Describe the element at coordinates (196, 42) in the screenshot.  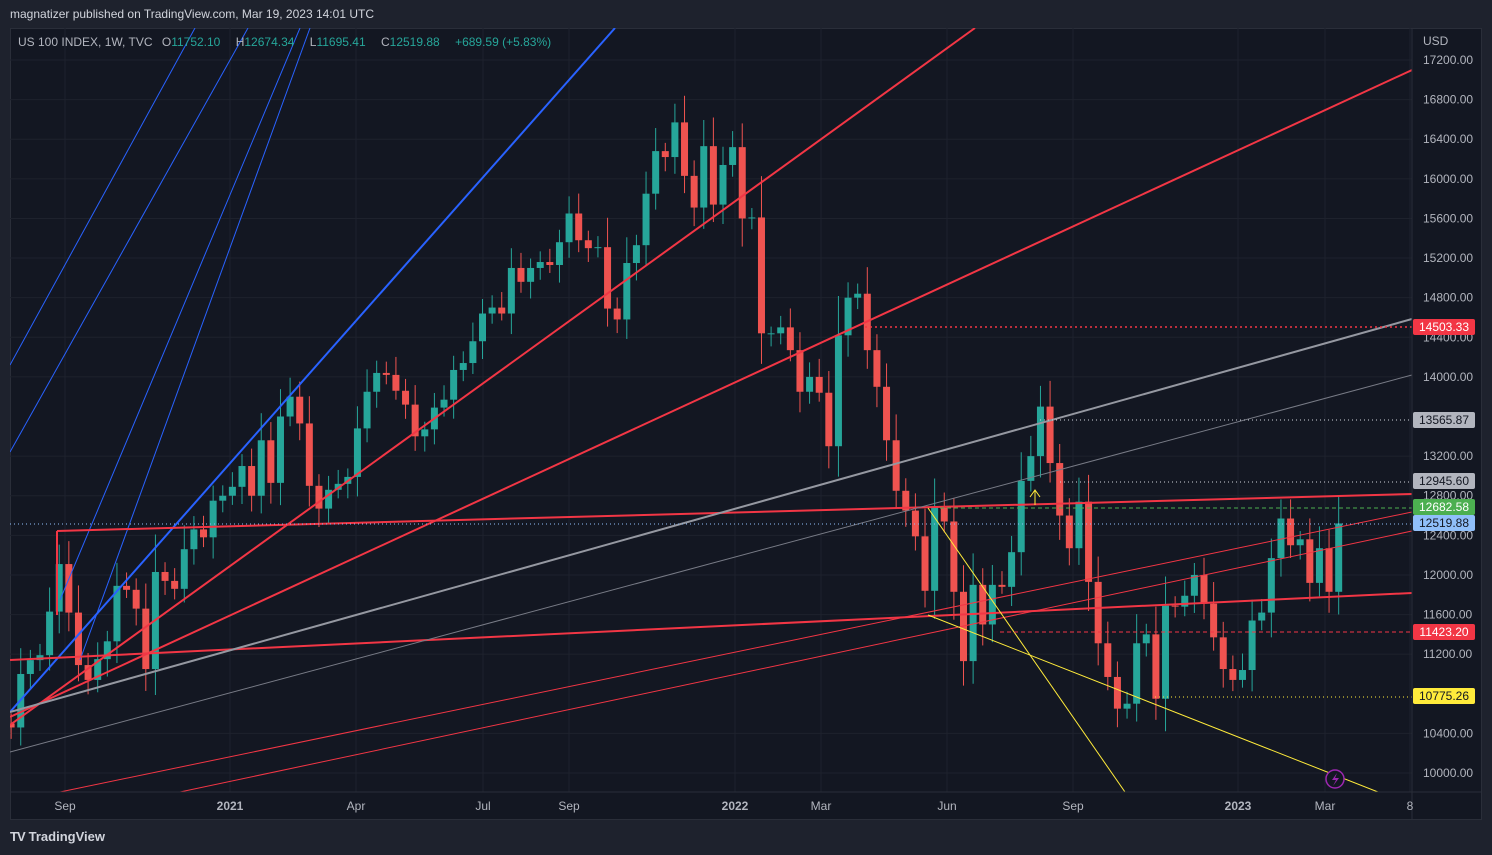
I see `open-value: 11752.10` at that location.